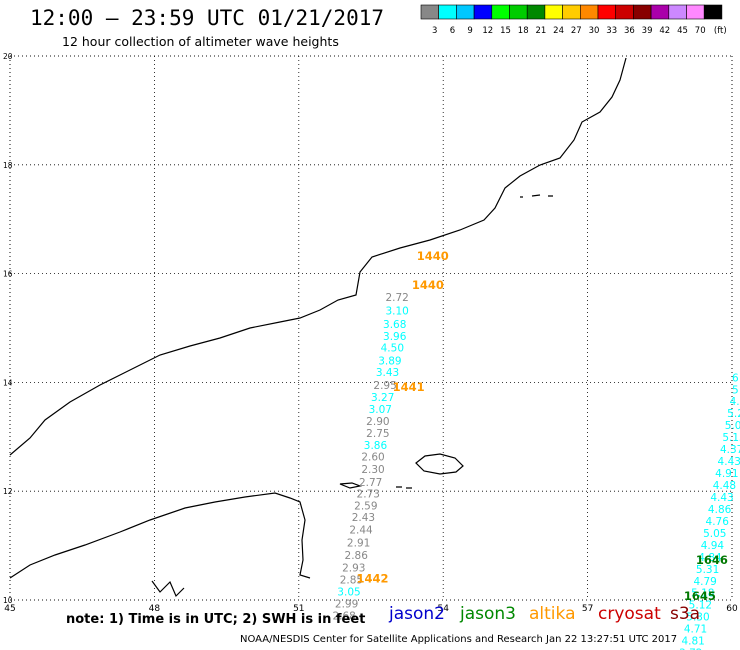 The height and width of the screenshot is (650, 740). What do you see at coordinates (713, 12) in the screenshot?
I see `legend-swatch` at bounding box center [713, 12].